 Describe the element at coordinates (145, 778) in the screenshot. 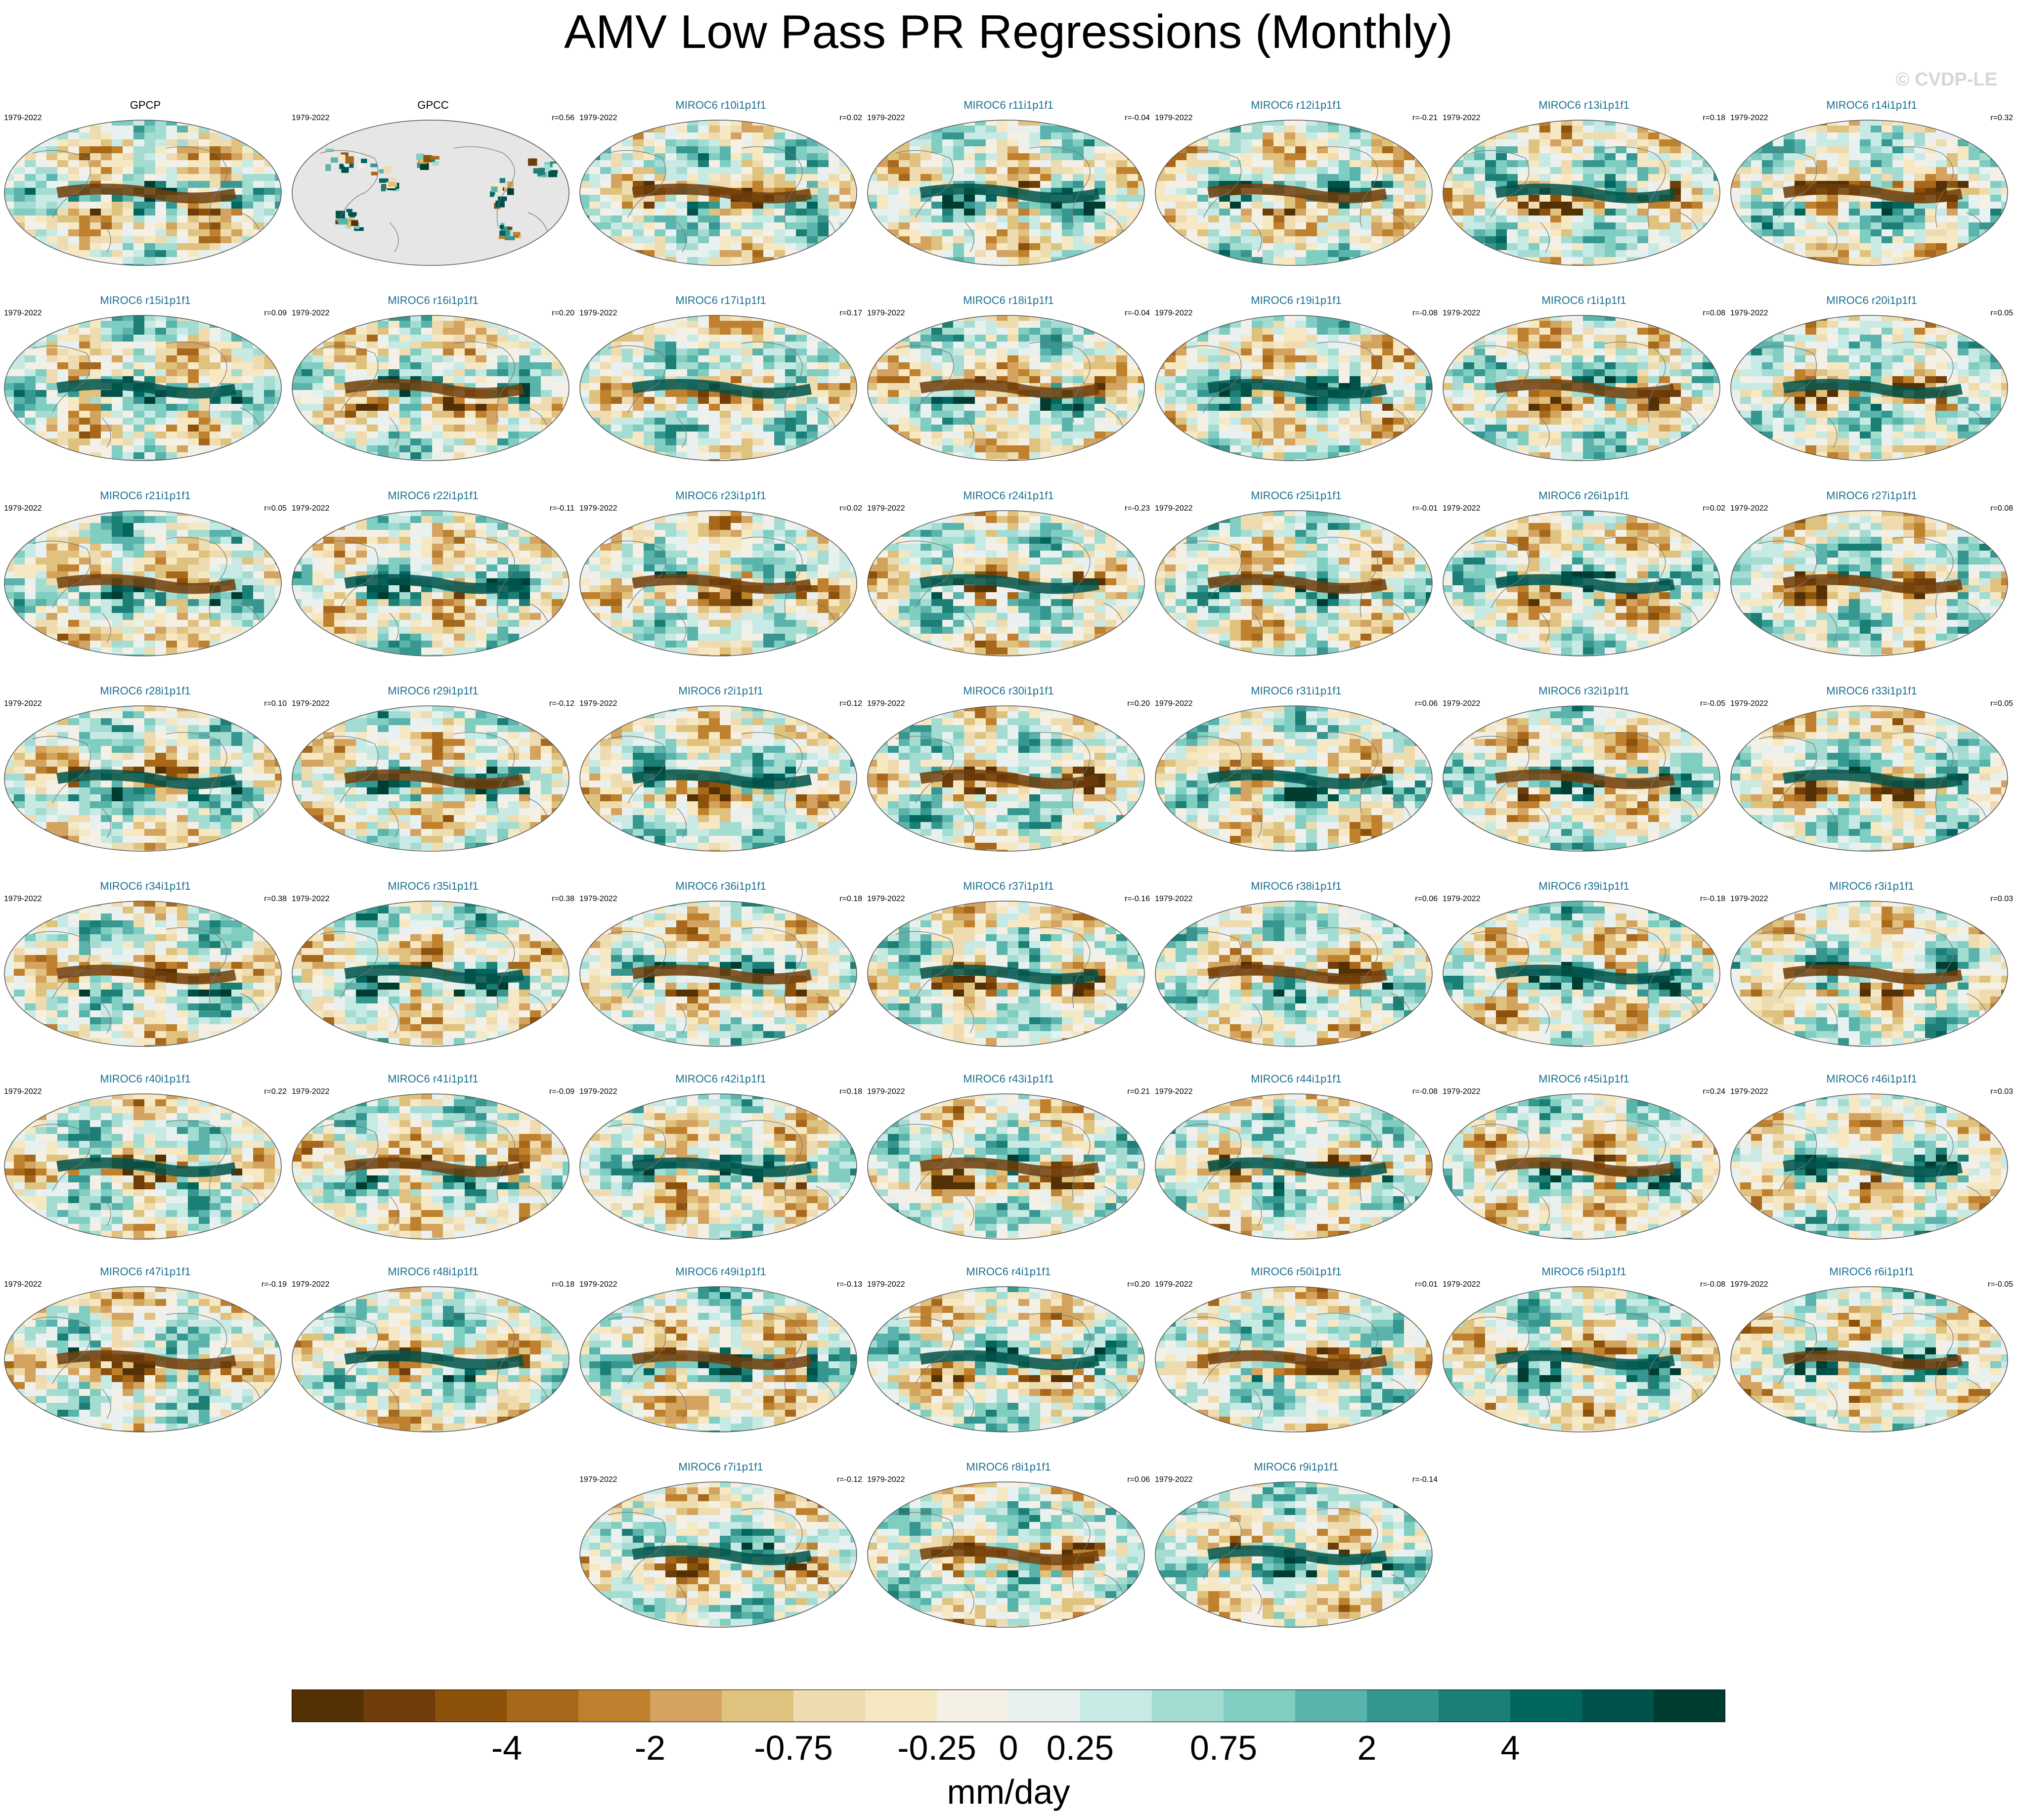

I see `map-panel: MIROC6 r28i1p1f1 1979-2022 r=0.10` at that location.